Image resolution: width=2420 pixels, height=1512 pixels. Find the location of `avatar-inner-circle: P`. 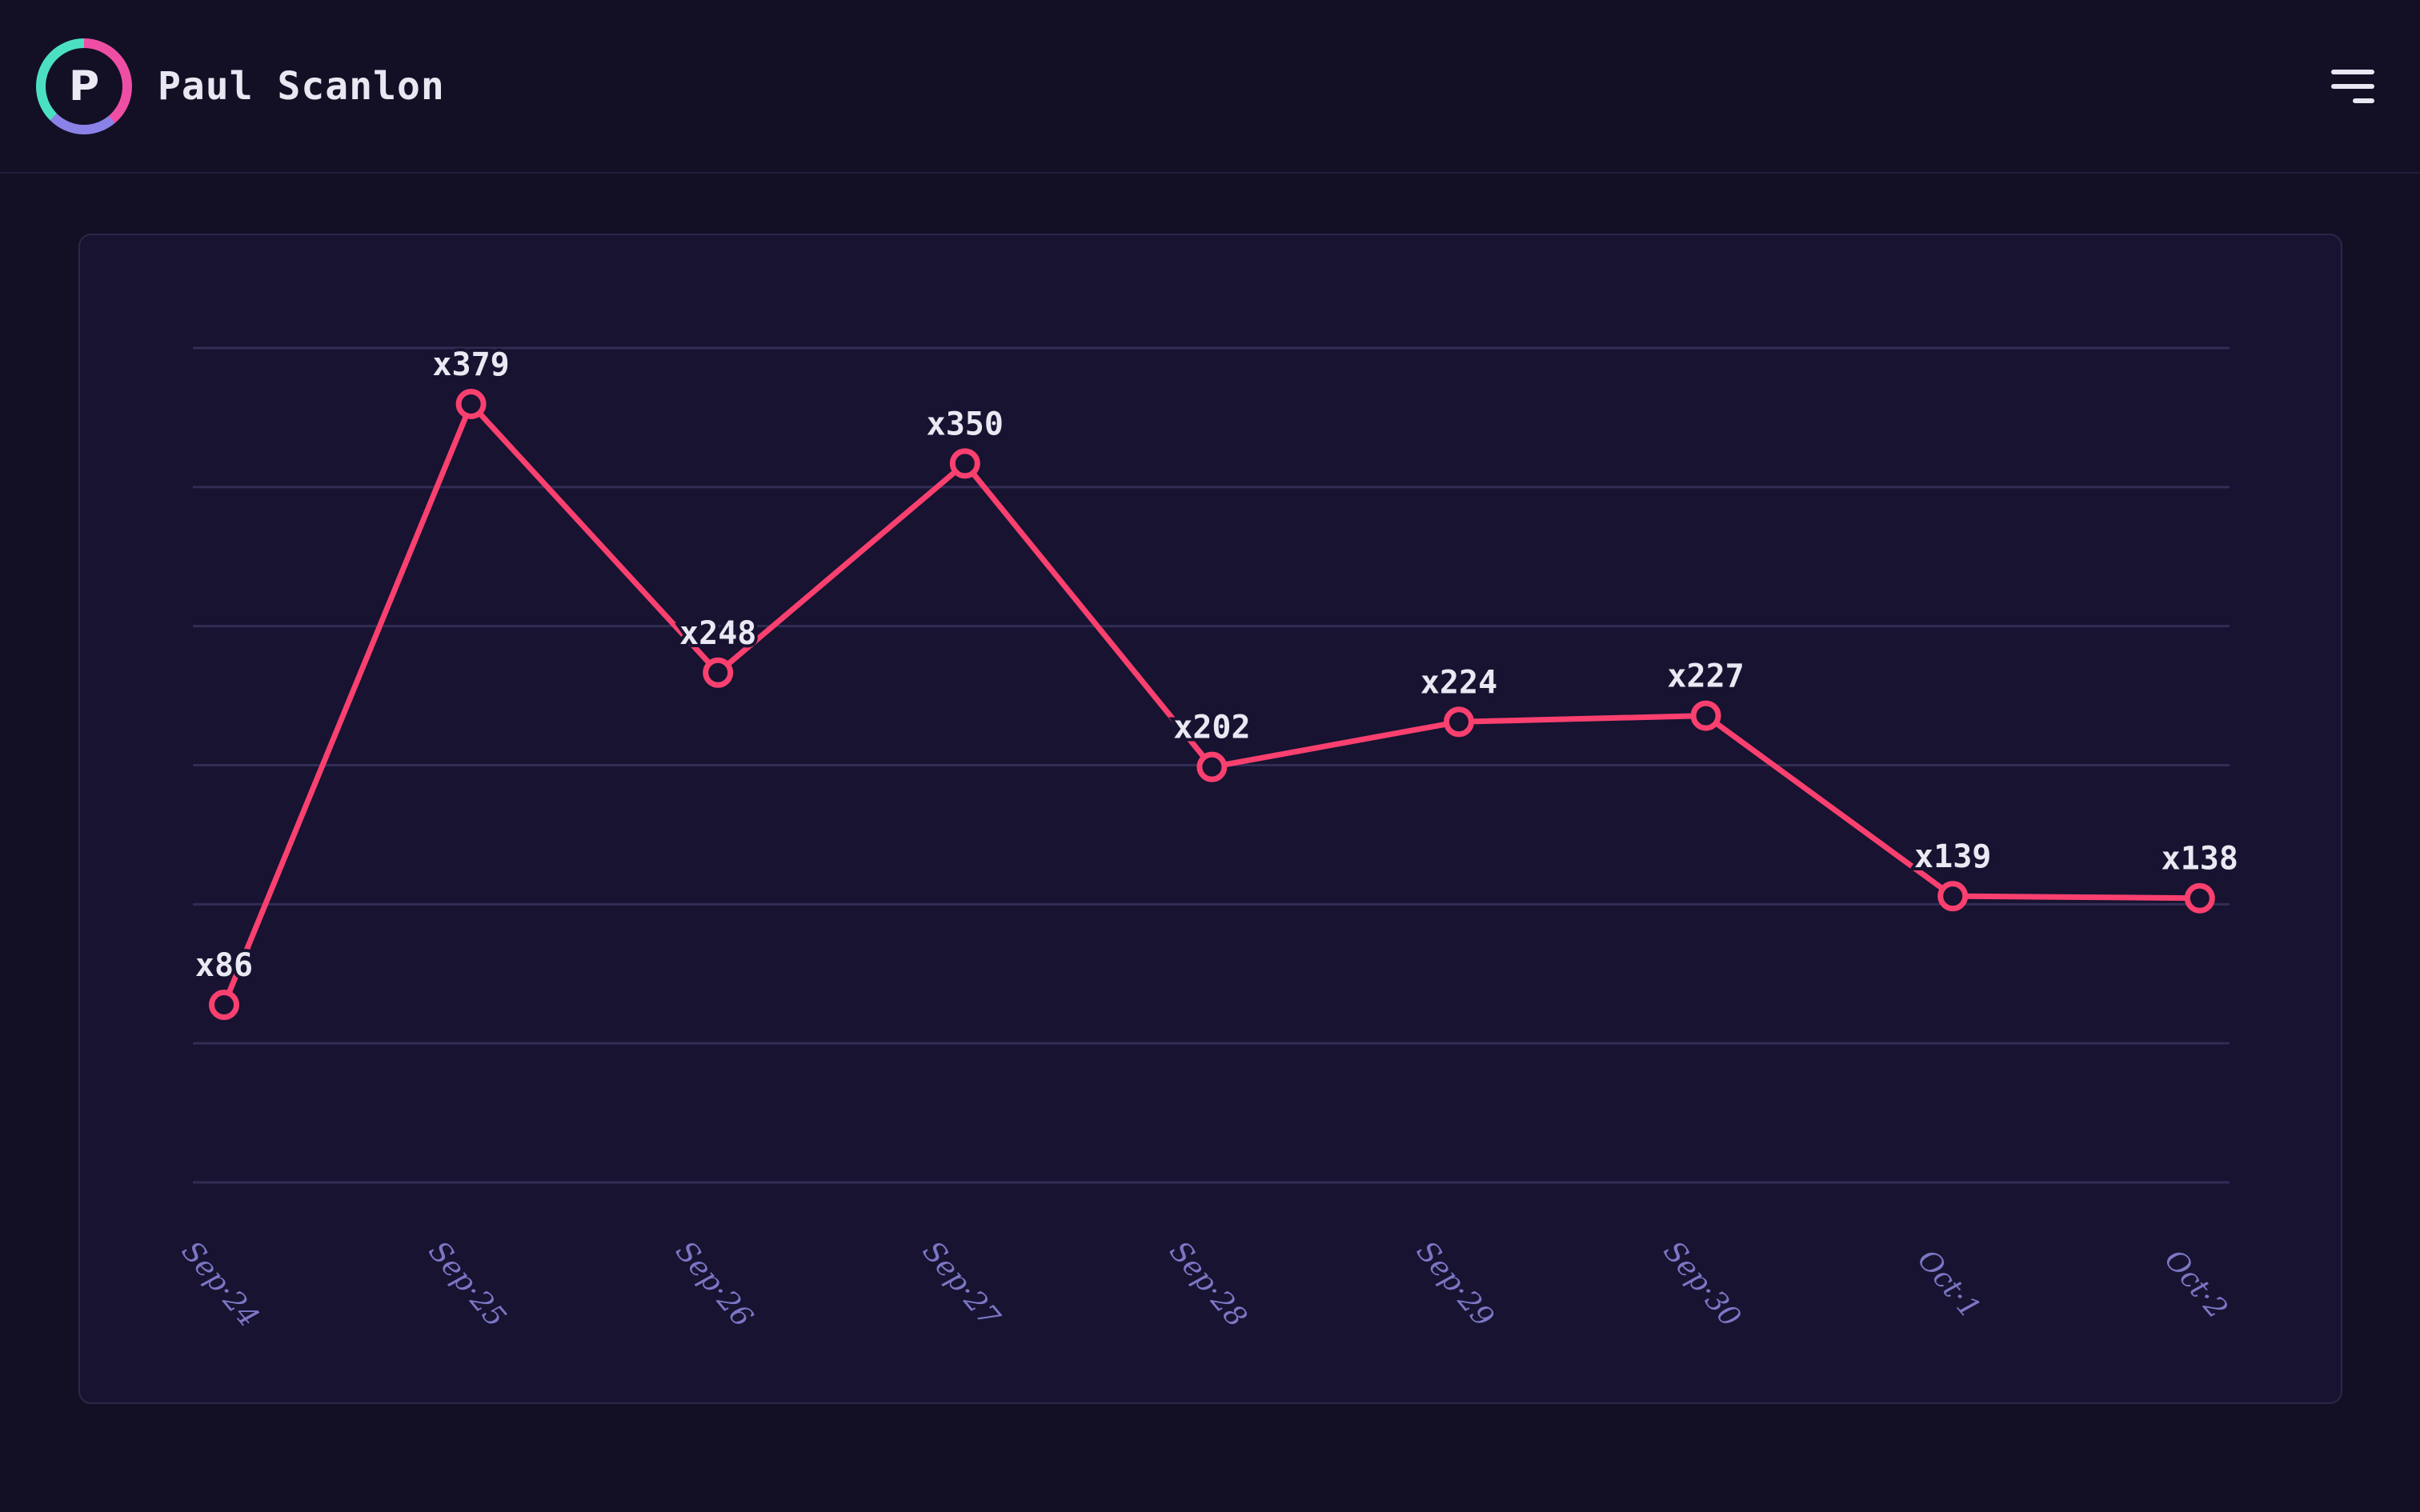

avatar-inner-circle: P is located at coordinates (84, 86).